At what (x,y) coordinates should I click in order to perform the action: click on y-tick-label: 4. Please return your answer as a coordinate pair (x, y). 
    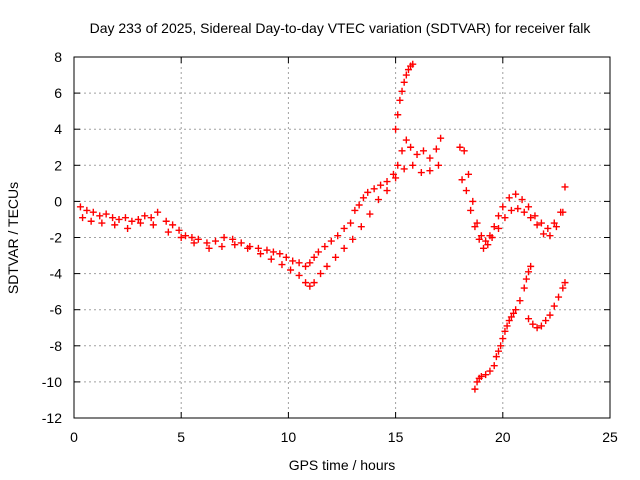
    Looking at the image, I should click on (58, 129).